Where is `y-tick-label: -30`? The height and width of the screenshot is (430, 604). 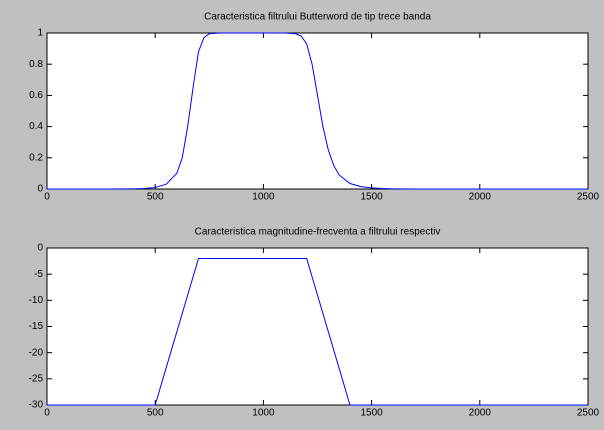
y-tick-label: -30 is located at coordinates (36, 405).